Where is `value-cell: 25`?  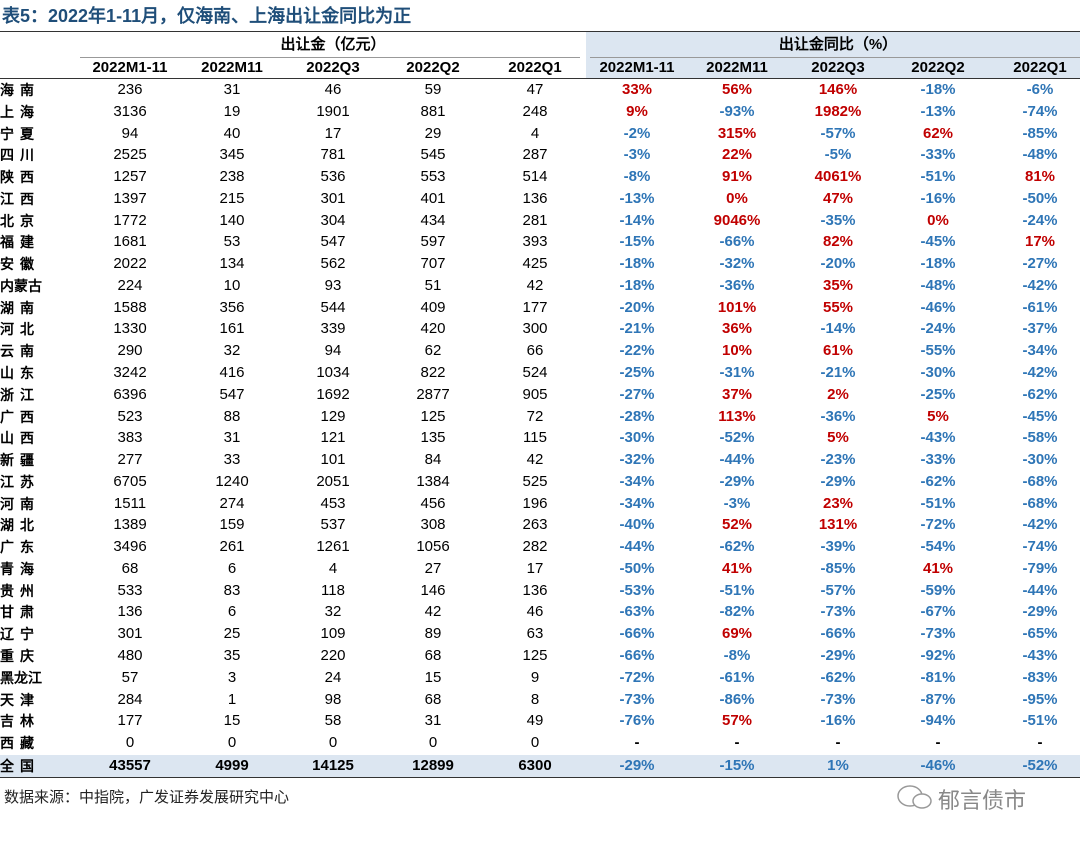 value-cell: 25 is located at coordinates (232, 634).